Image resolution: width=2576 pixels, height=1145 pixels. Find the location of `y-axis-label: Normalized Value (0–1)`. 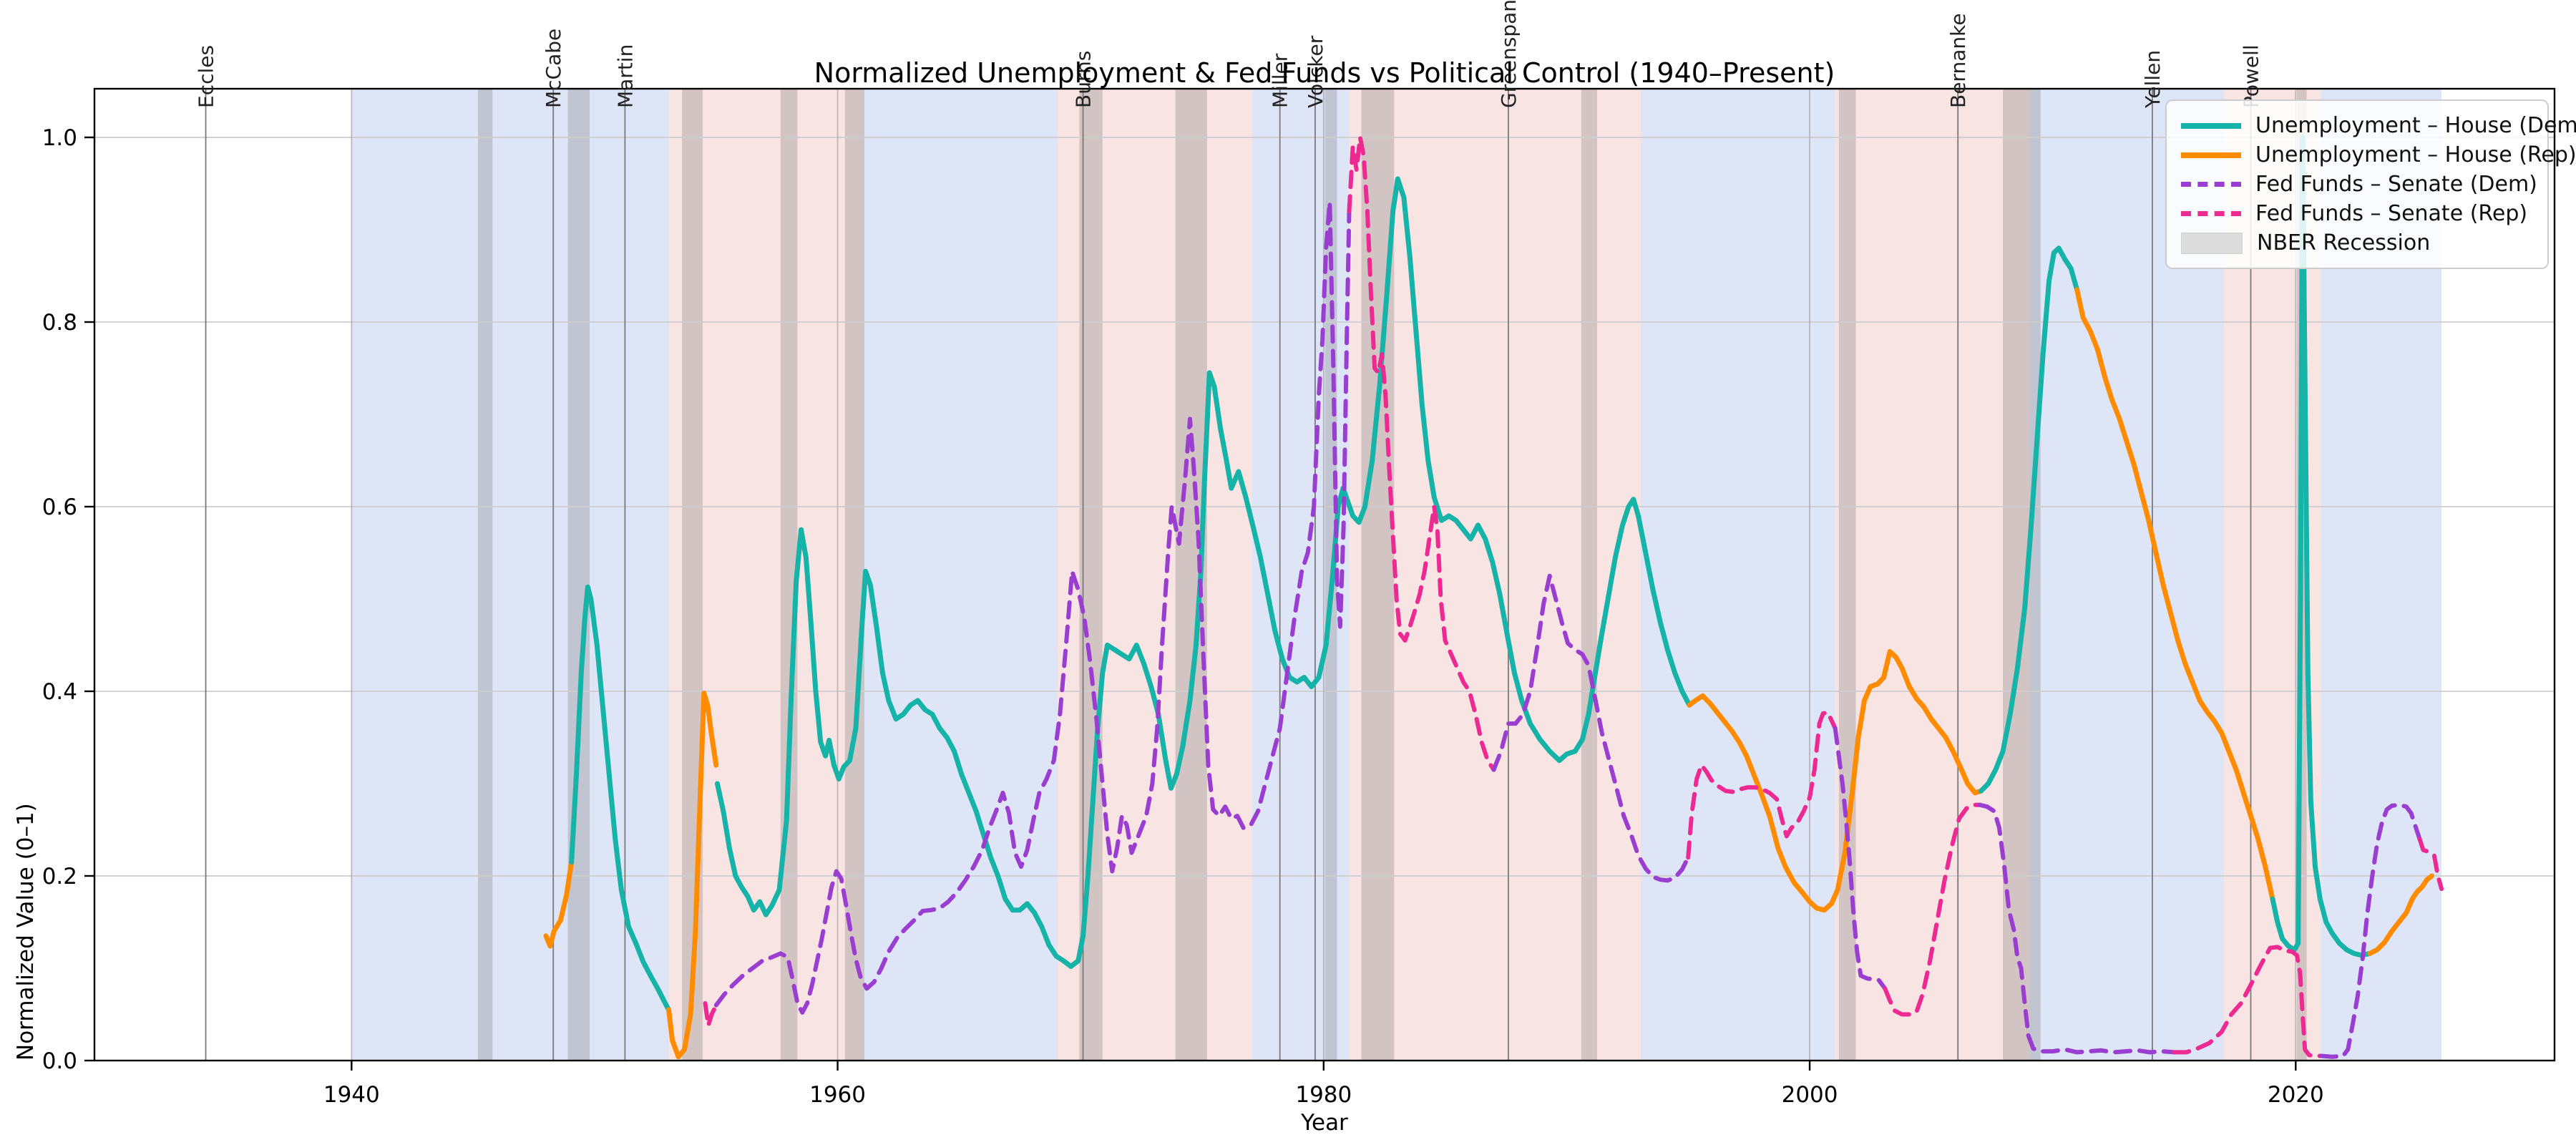

y-axis-label: Normalized Value (0–1) is located at coordinates (26, 932).